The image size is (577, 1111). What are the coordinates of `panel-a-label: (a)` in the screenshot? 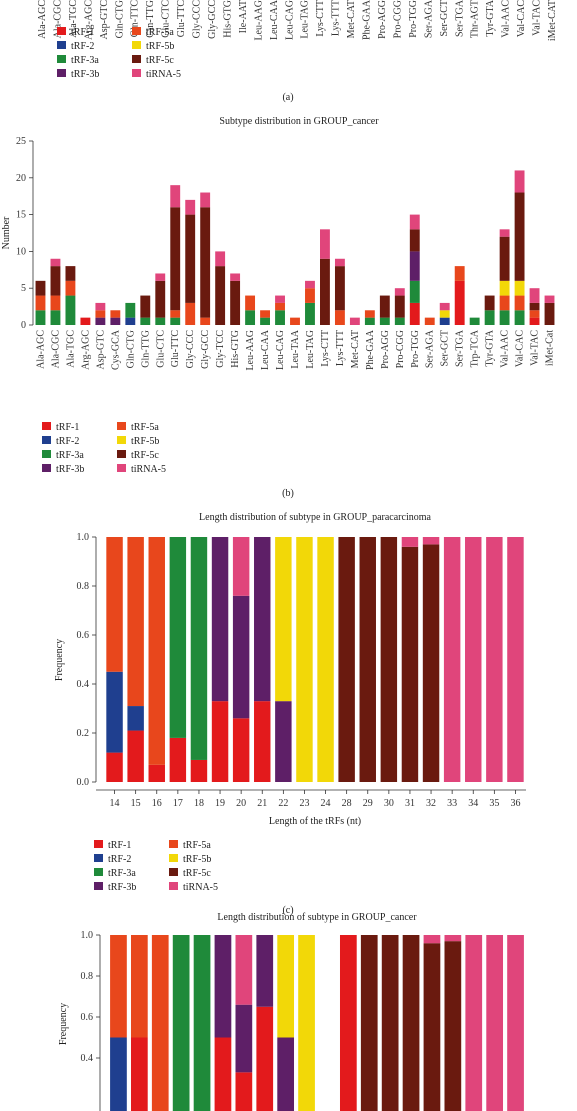 It's located at (287, 97).